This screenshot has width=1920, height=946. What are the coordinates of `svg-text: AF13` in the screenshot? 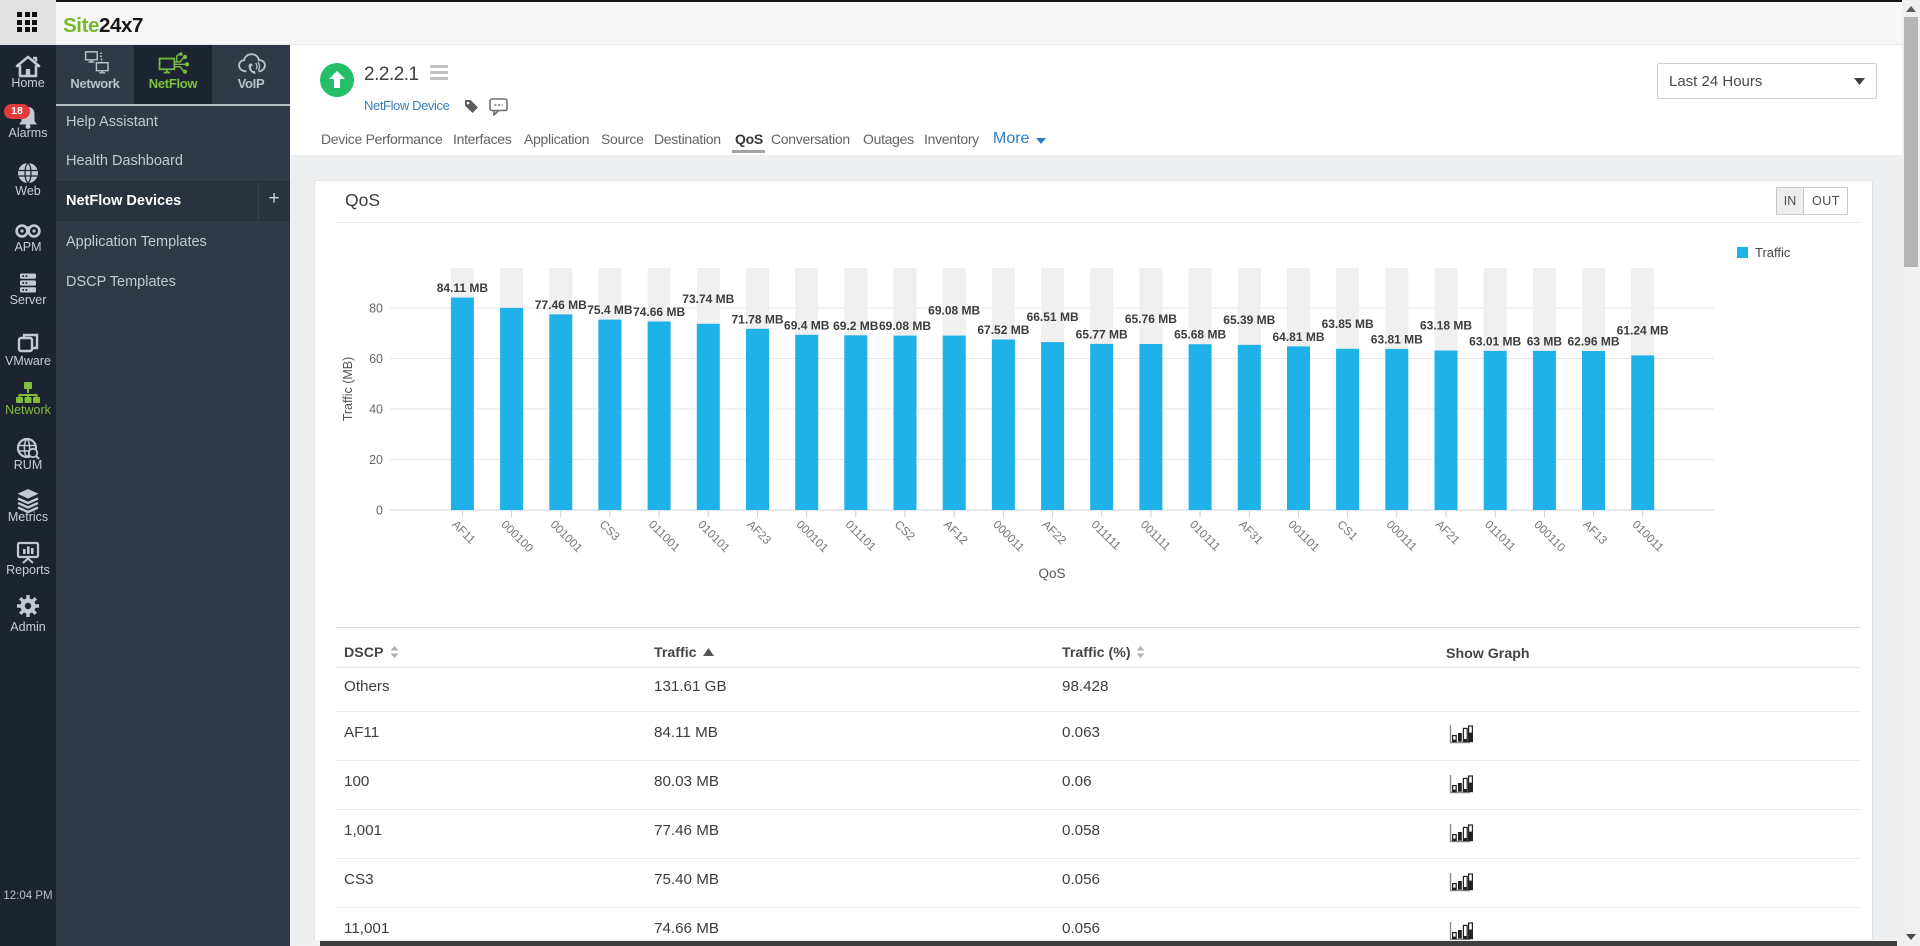 It's located at (1595, 532).